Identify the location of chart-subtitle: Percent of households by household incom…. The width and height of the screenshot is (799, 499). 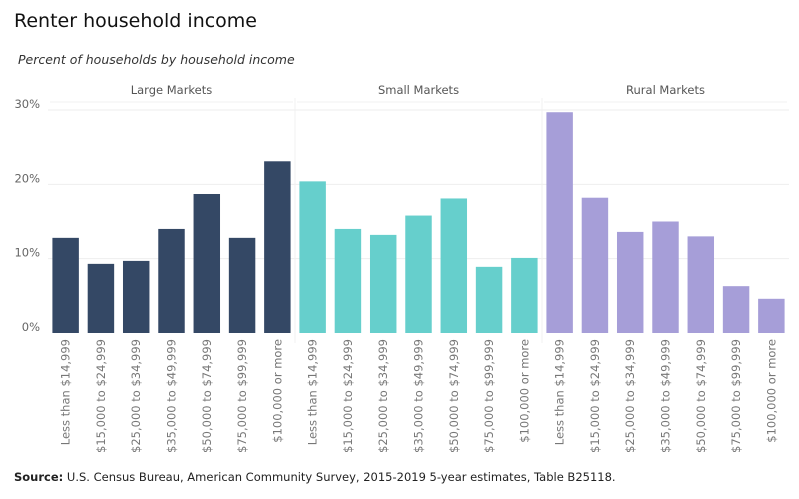
(156, 59).